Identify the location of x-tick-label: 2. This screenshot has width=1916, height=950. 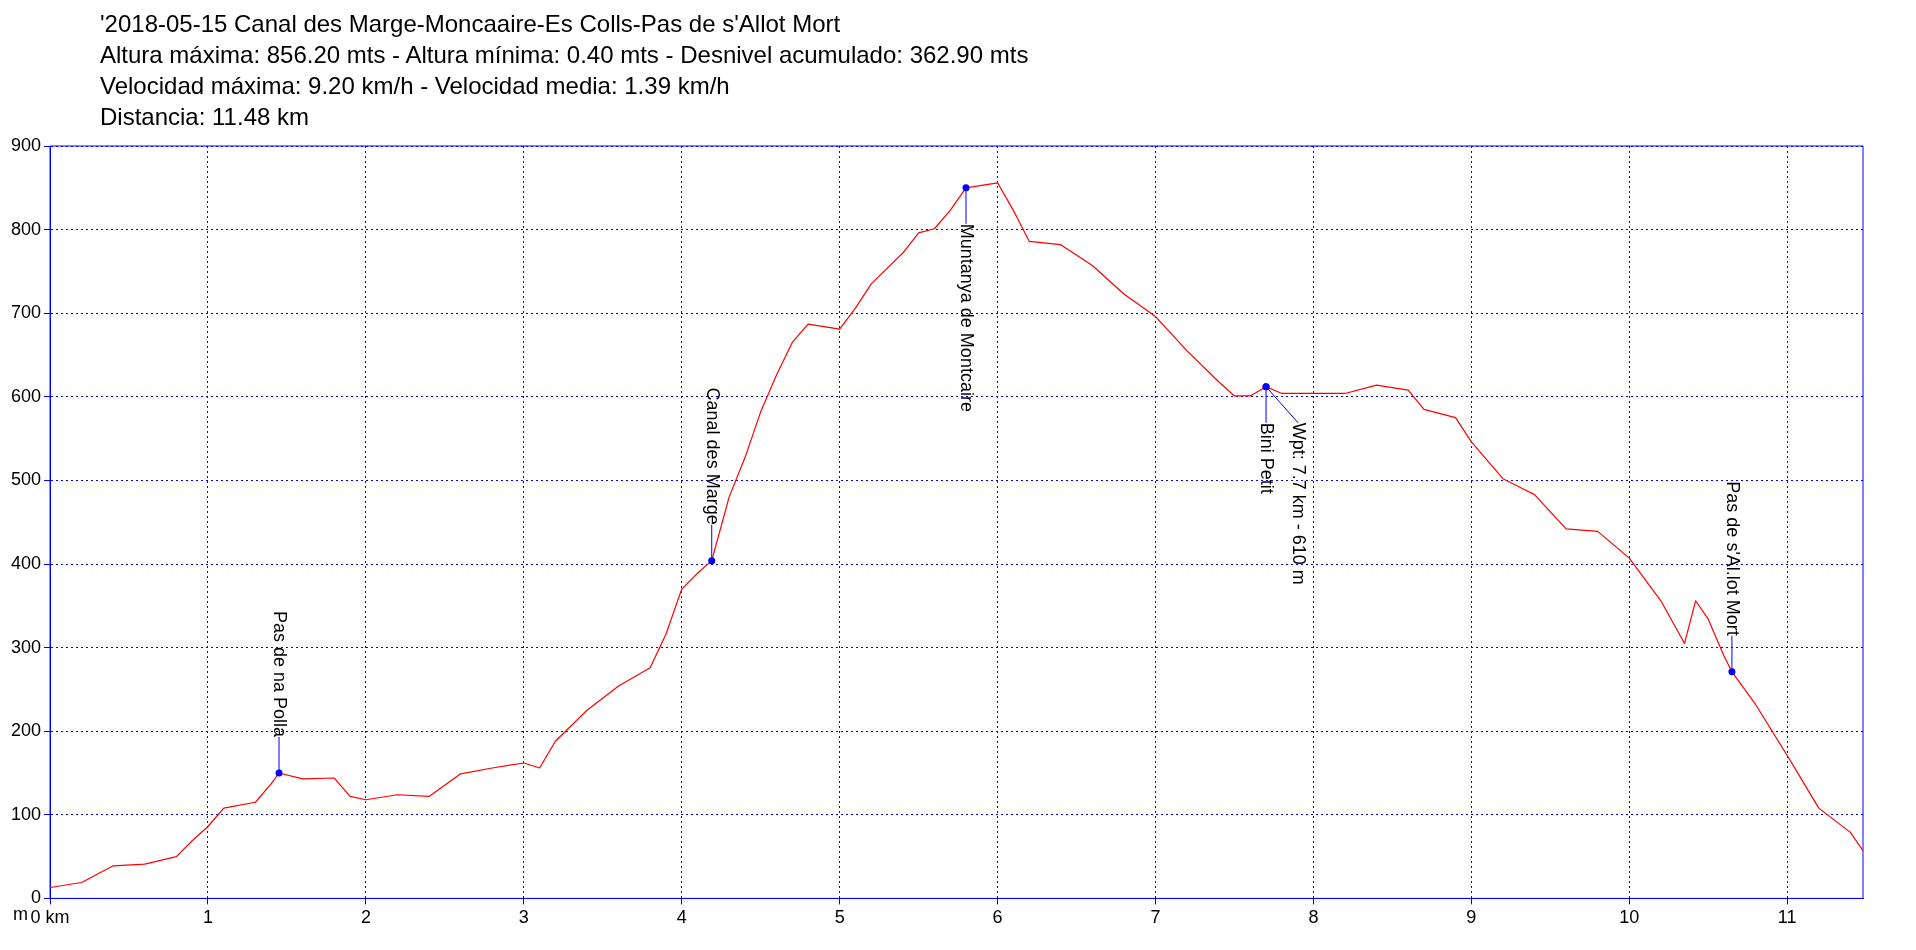
(365, 917).